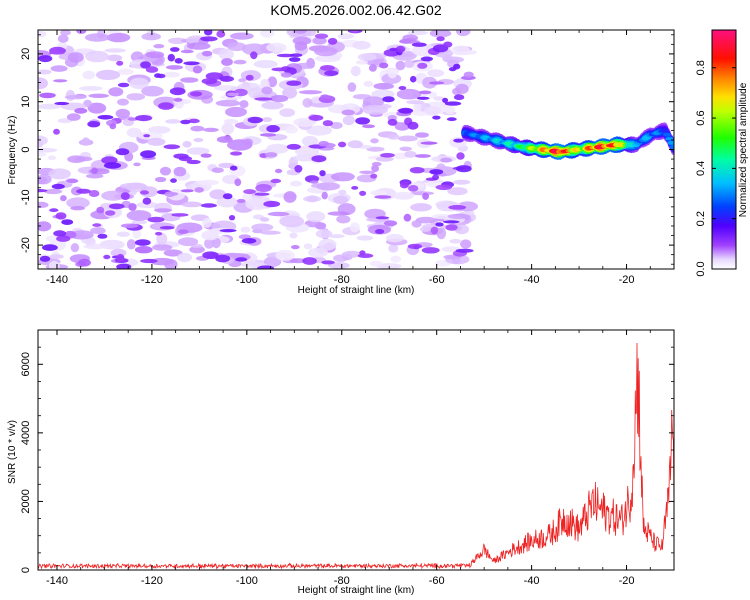 This screenshot has height=600, width=750. I want to click on x-tick-label: -140, so click(57, 581).